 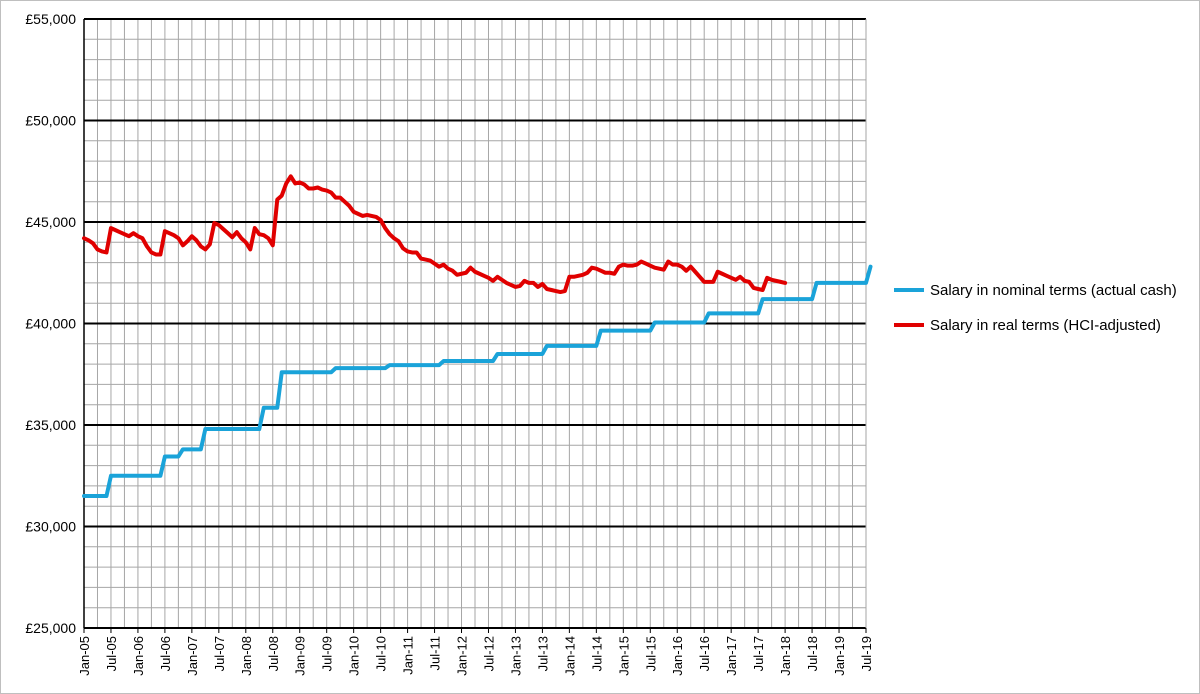 I want to click on x-tick-label: Jan-16, so click(x=677, y=656).